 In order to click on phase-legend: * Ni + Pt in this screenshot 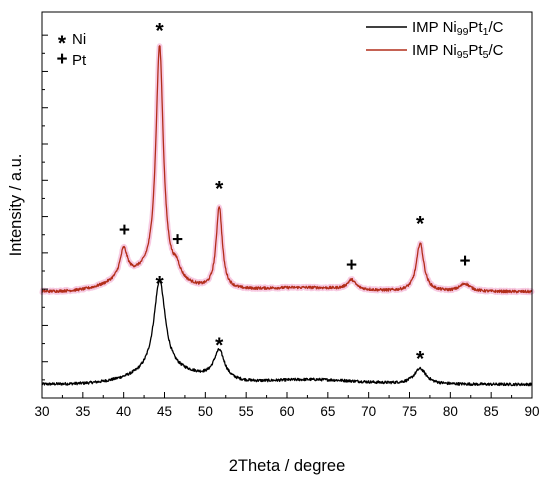, I will do `click(71, 50)`.